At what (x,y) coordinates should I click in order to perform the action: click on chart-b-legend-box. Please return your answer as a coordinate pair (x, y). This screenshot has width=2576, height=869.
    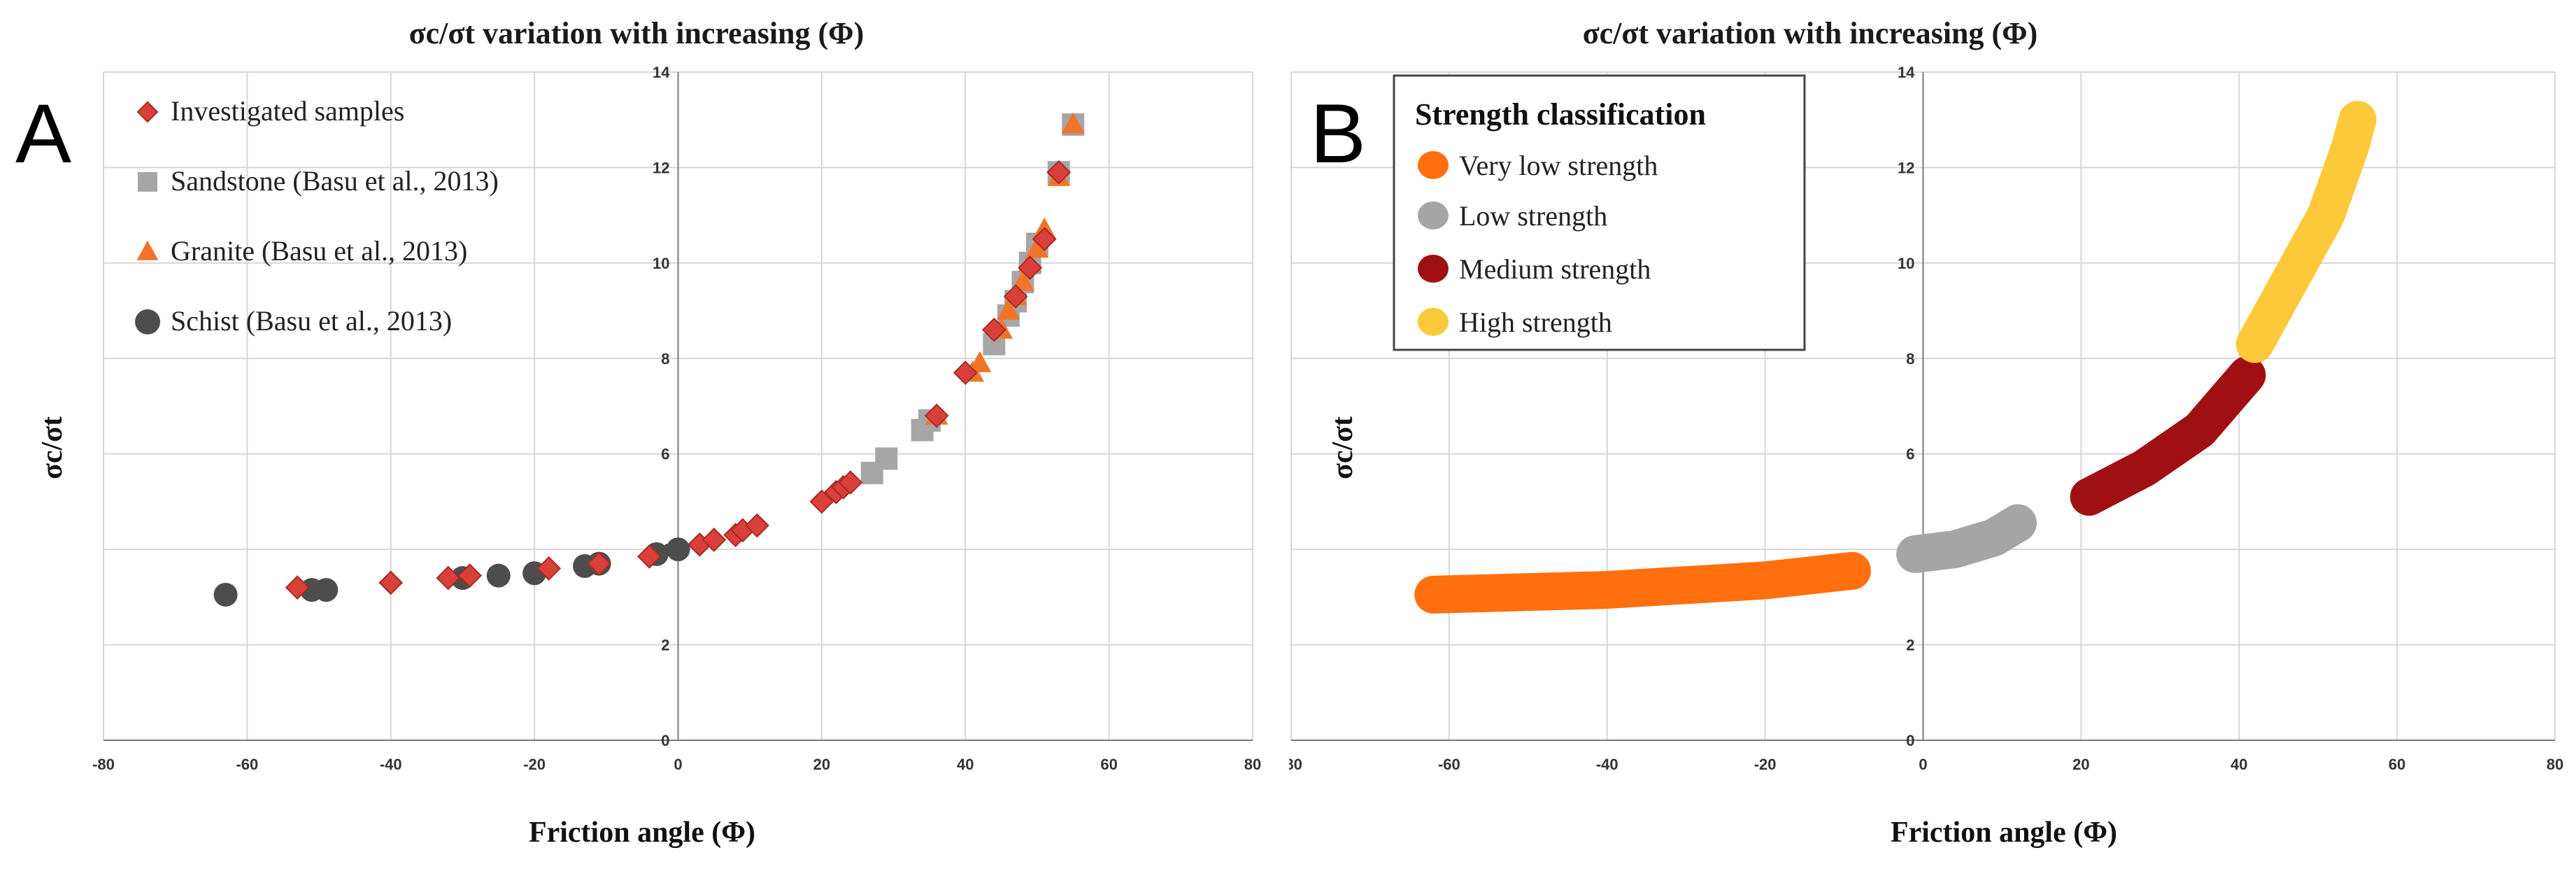
    Looking at the image, I should click on (1599, 212).